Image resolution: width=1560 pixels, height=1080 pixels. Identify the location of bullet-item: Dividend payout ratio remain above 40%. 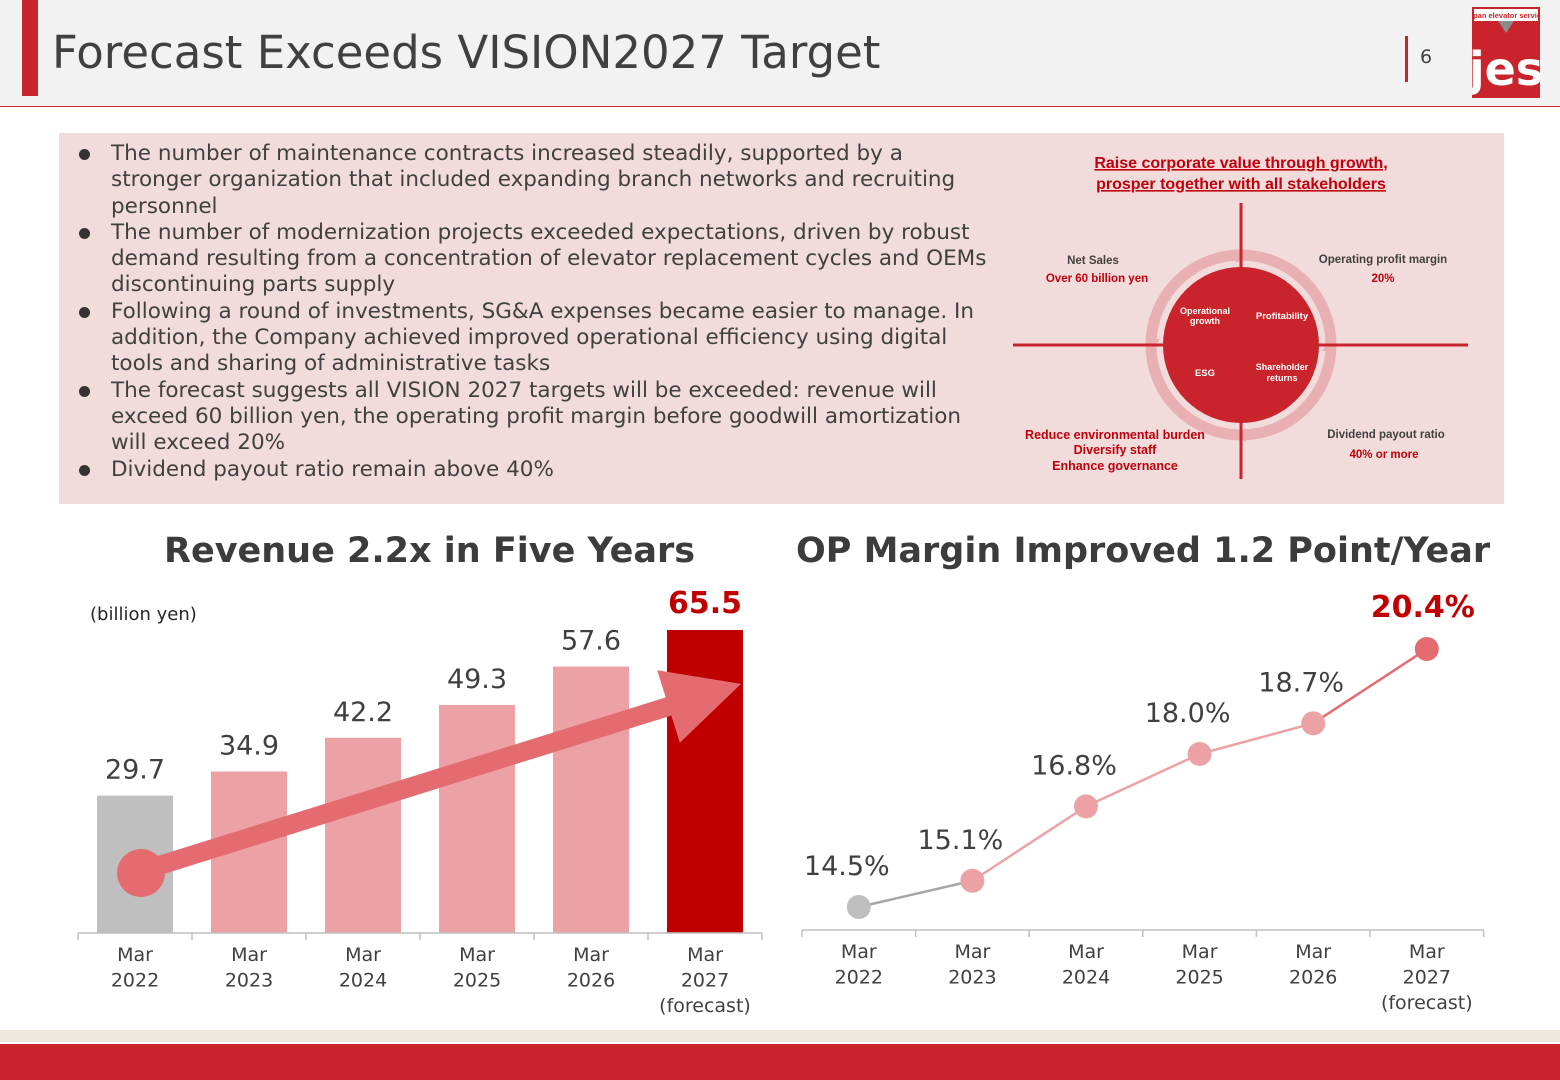
(529, 470).